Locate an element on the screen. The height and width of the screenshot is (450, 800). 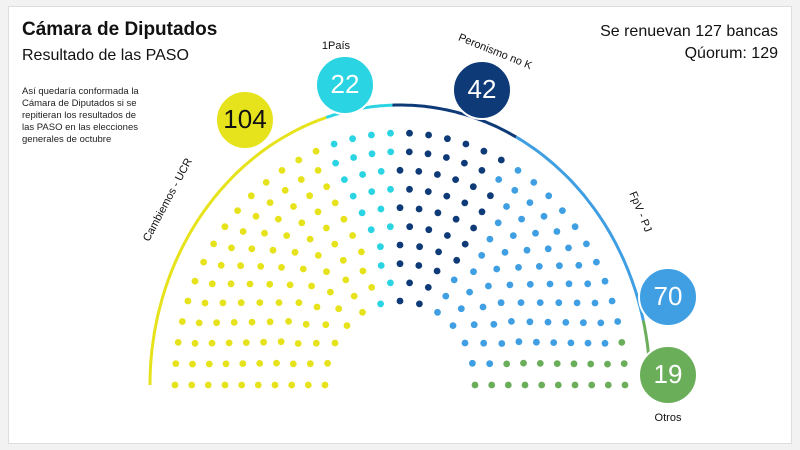
chart-subtitle: Resultado de las PASO is located at coordinates (105, 55).